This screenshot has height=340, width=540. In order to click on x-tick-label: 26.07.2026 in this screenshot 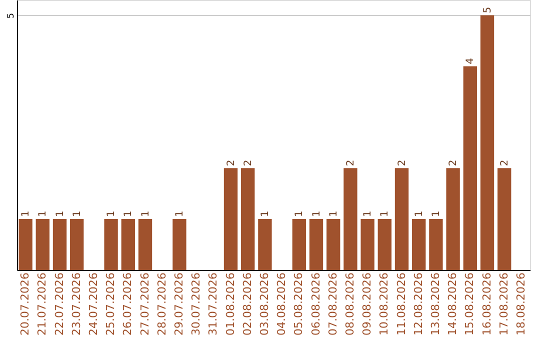, I will do `click(127, 304)`.